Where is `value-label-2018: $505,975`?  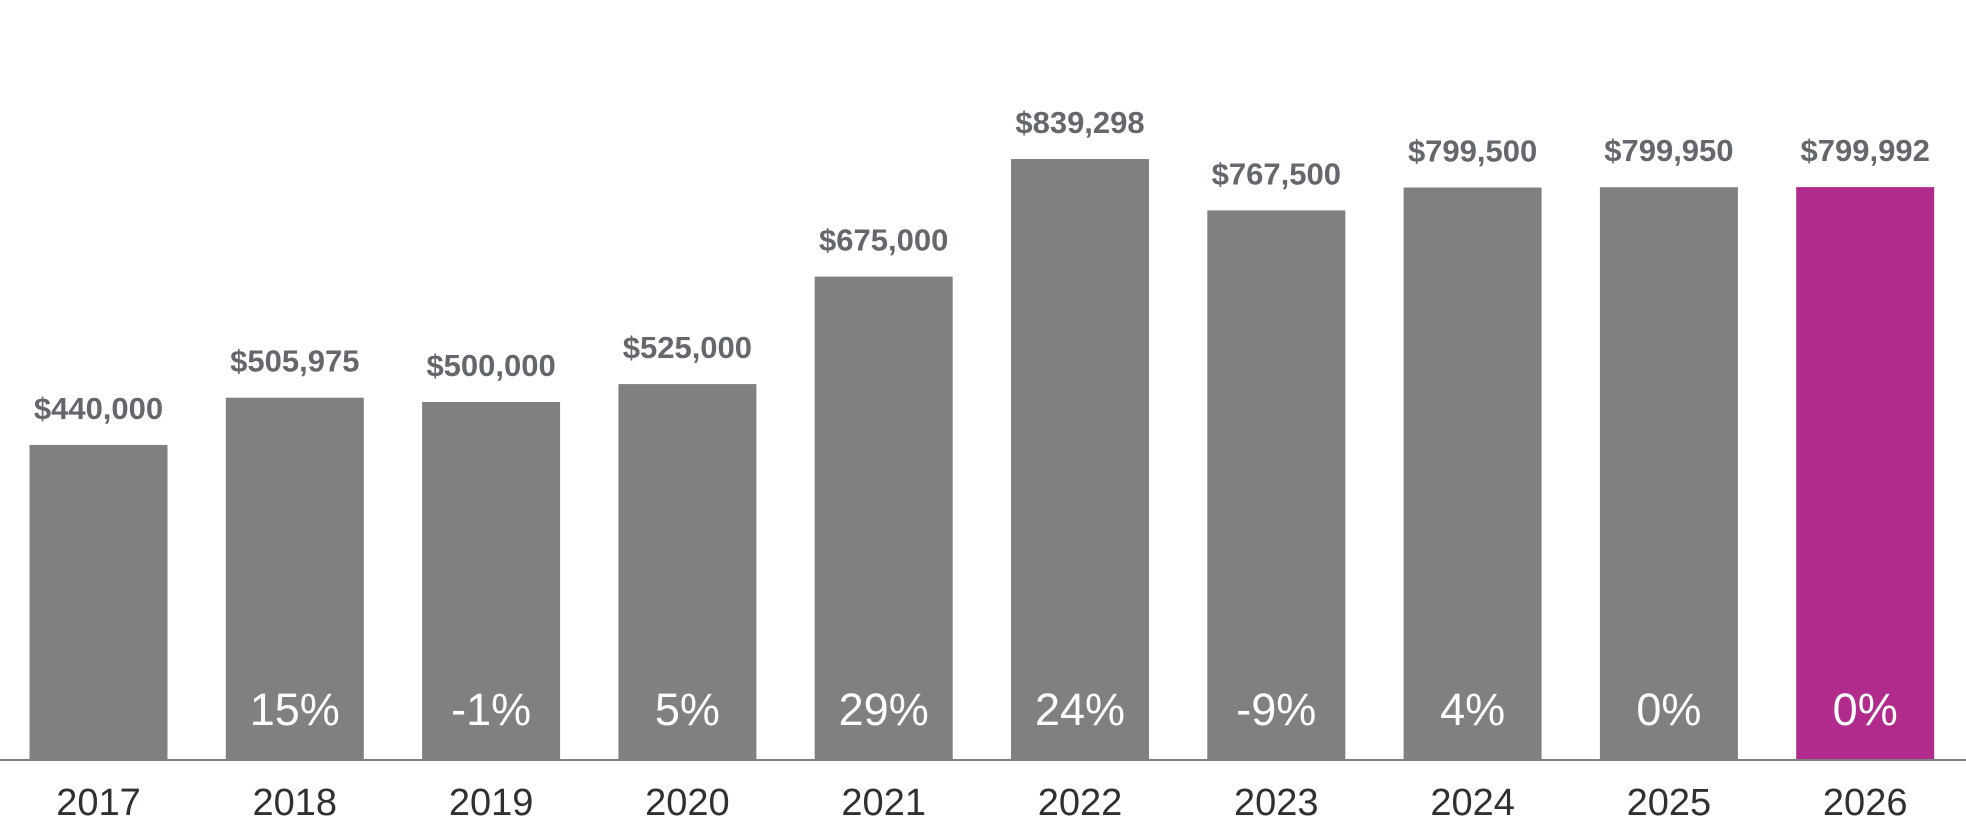
value-label-2018: $505,975 is located at coordinates (294, 361).